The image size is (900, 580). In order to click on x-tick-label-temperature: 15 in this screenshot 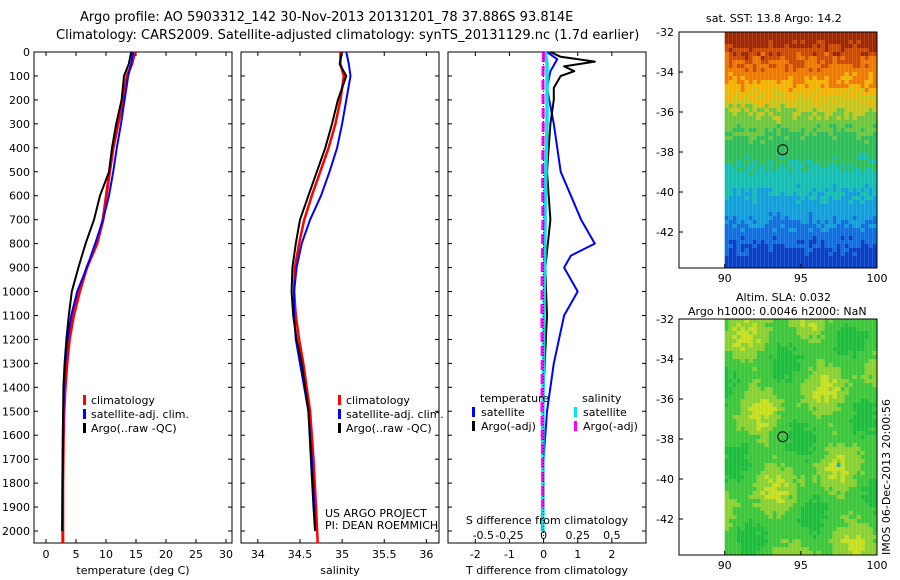, I will do `click(136, 554)`.